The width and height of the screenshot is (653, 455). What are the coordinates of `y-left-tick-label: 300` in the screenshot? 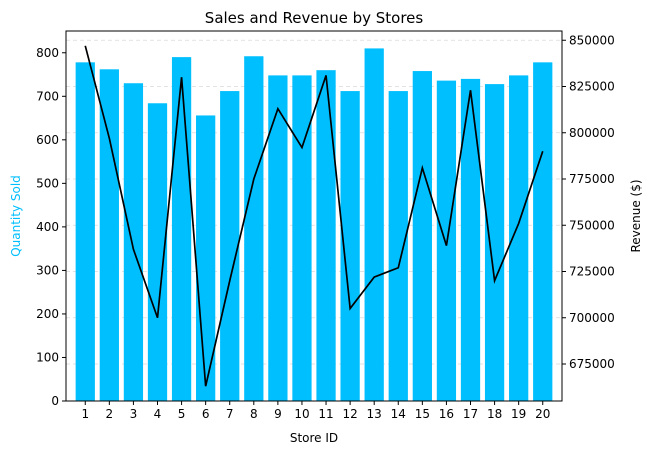 It's located at (47, 270).